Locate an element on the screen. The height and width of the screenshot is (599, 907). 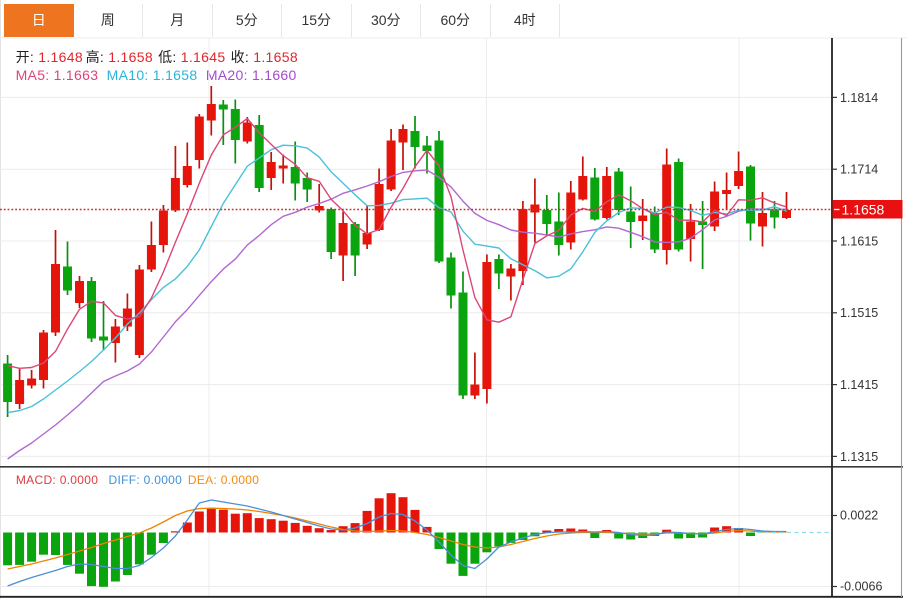
svg-text: 1.1315 is located at coordinates (859, 457).